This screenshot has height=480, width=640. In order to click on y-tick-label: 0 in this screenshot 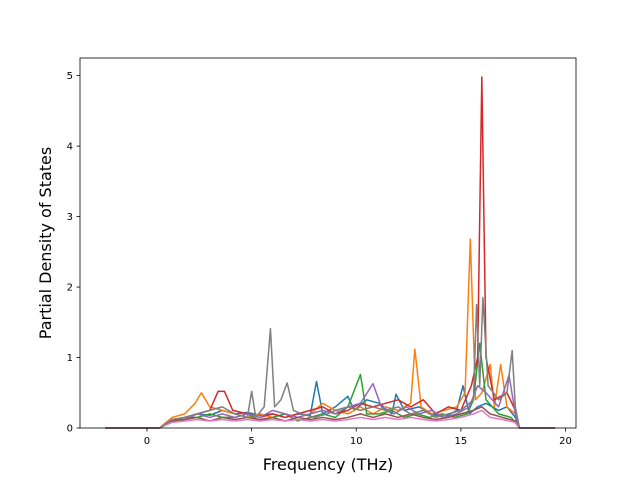, I will do `click(70, 429)`.